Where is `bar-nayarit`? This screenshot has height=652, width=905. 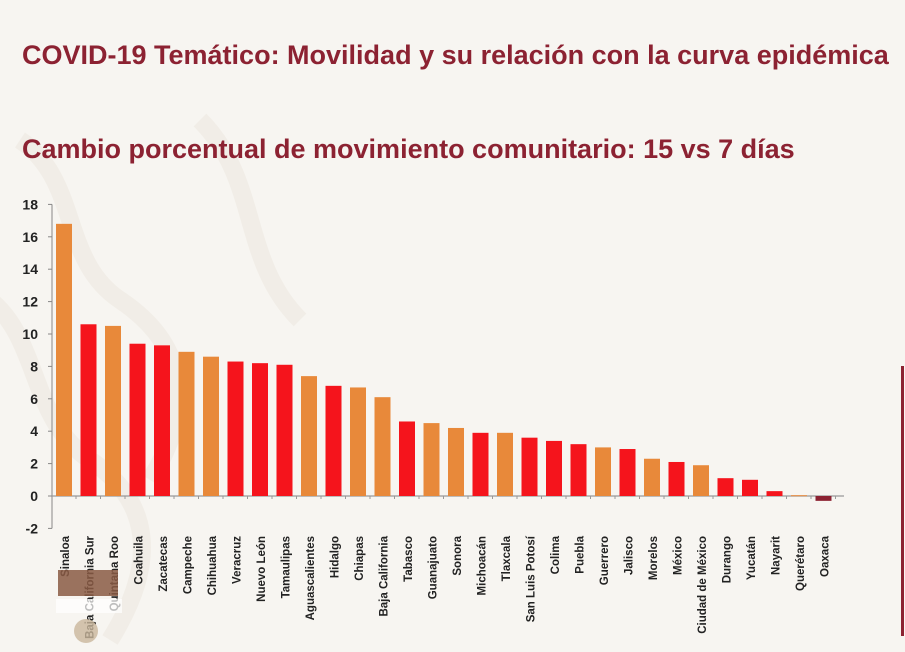 bar-nayarit is located at coordinates (774, 493).